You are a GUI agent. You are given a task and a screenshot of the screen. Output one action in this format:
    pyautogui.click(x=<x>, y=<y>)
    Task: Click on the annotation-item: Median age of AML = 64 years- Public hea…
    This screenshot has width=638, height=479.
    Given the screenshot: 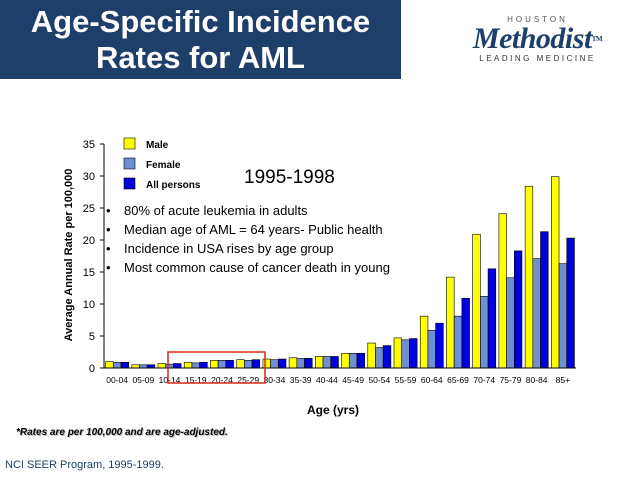 What is the action you would take?
    pyautogui.click(x=253, y=229)
    